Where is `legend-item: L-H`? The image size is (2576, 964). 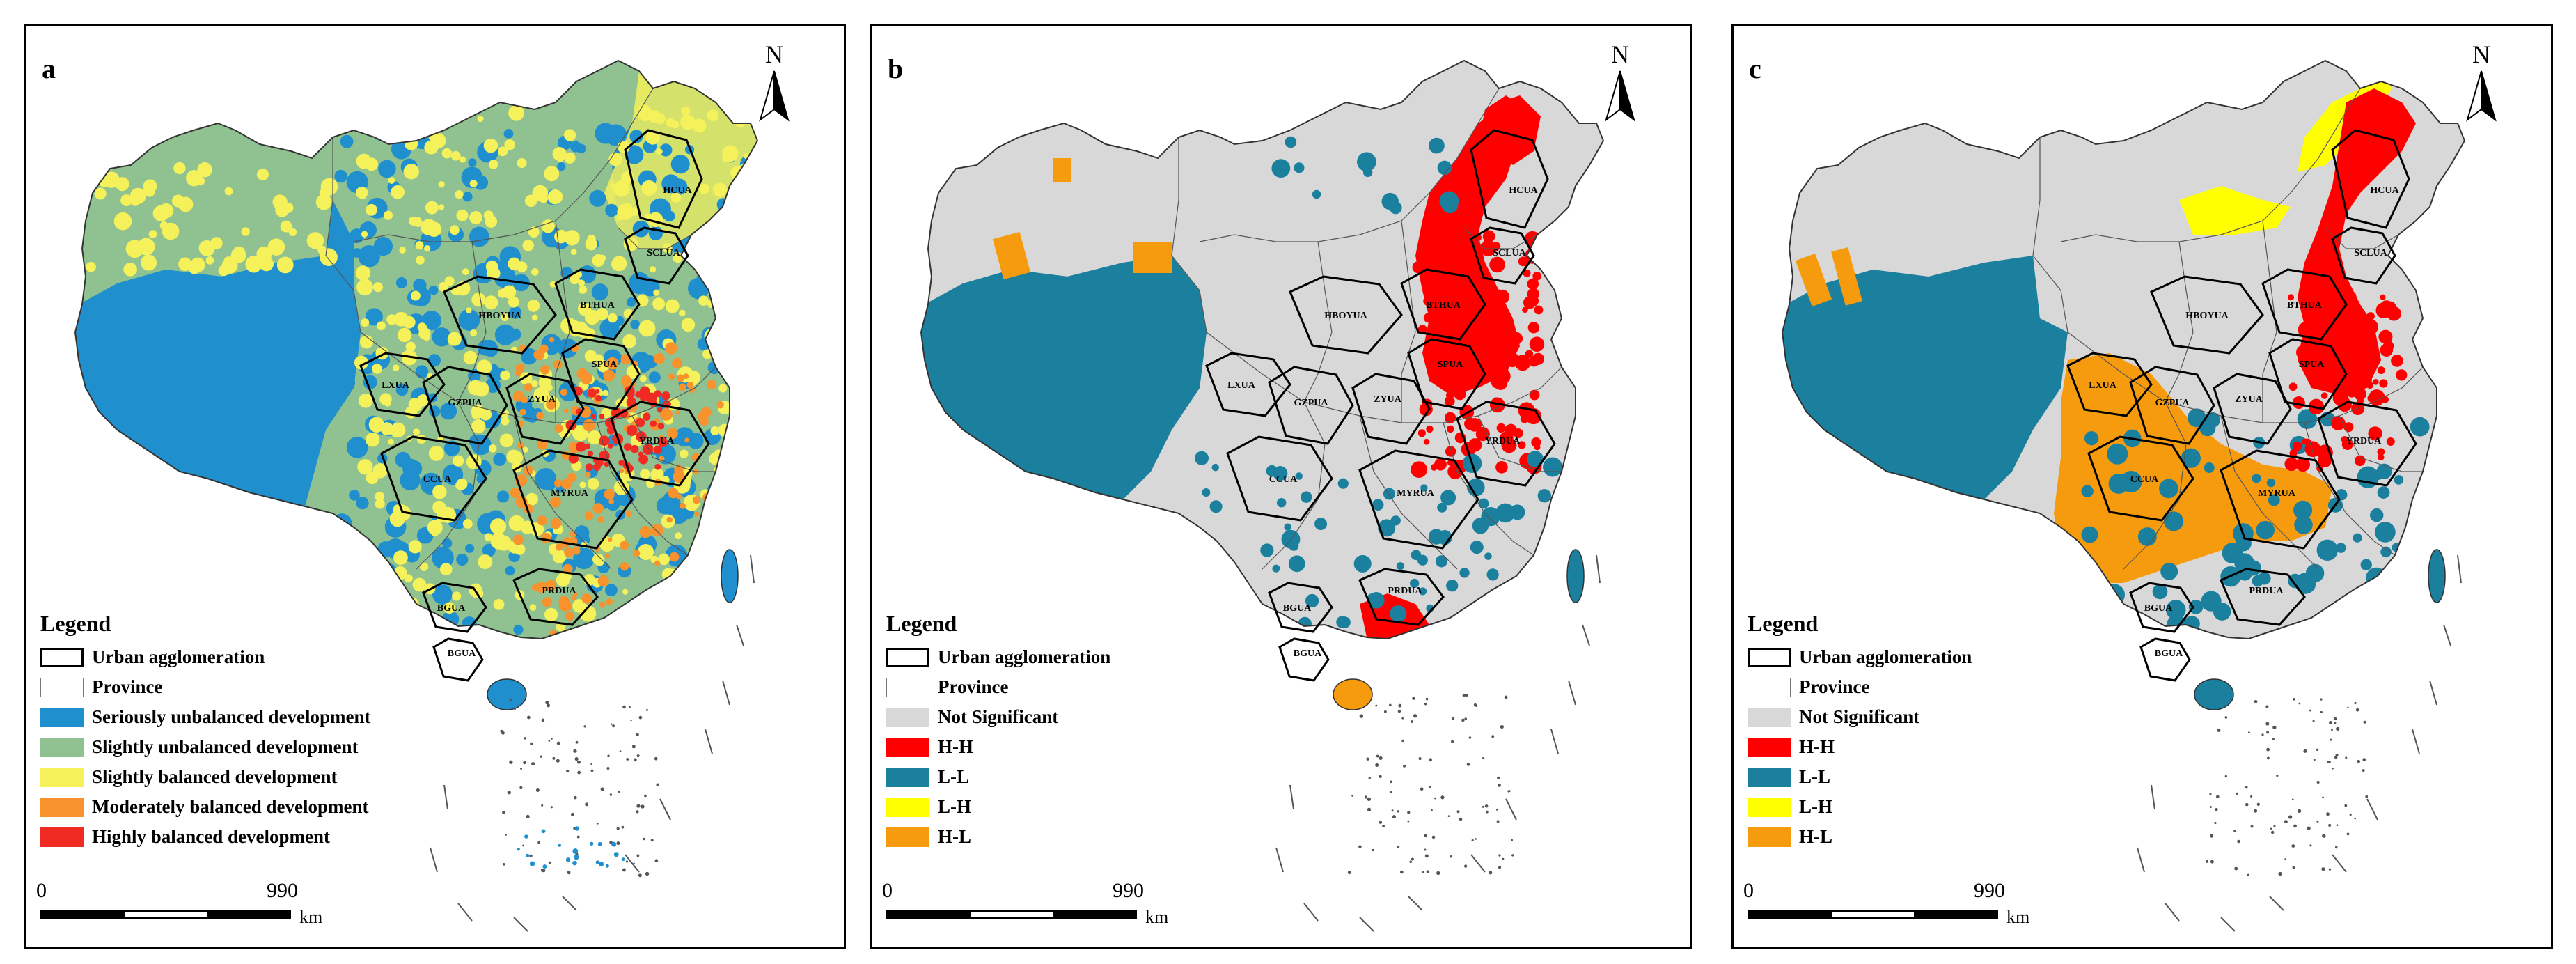 legend-item: L-H is located at coordinates (998, 807).